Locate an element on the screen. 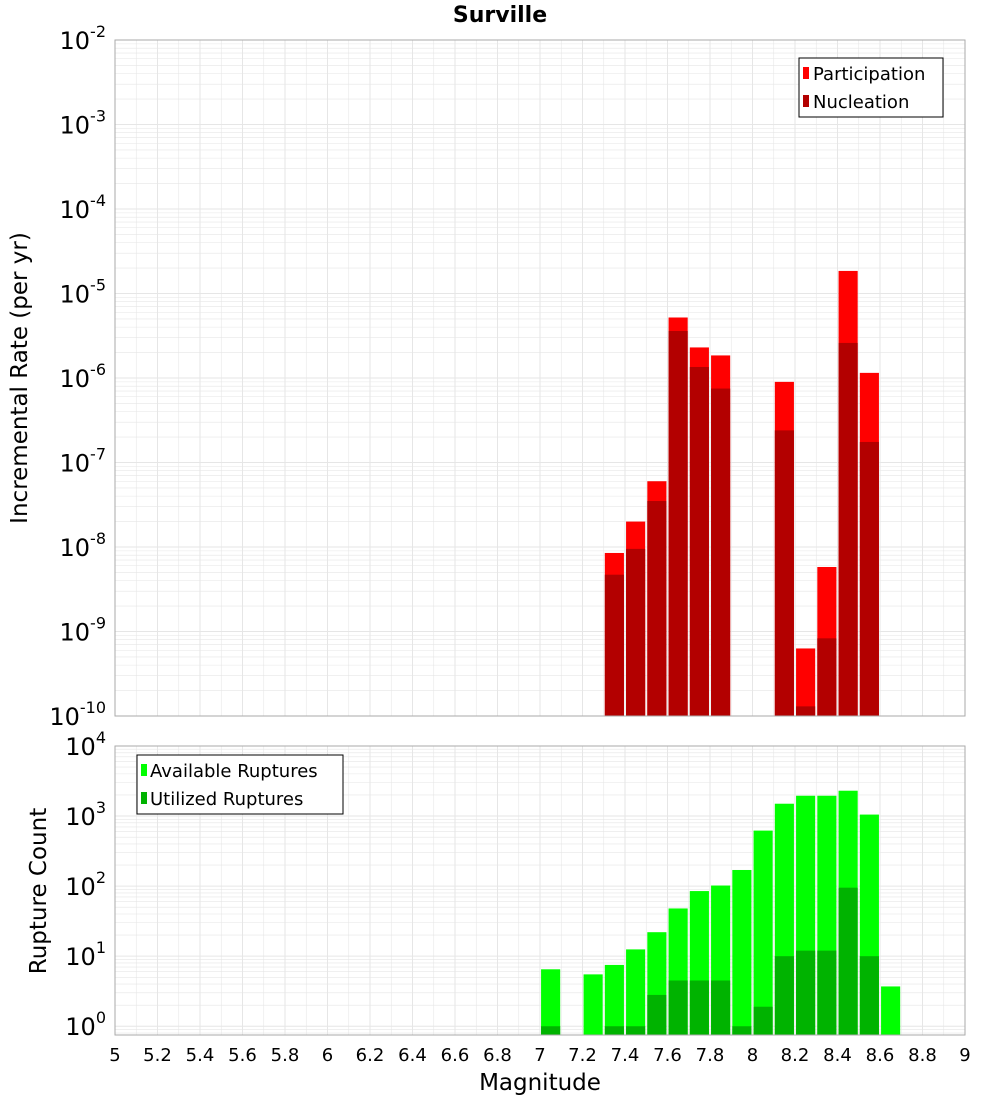  y-tick-label: 10⁻⁹ is located at coordinates (83, 630).